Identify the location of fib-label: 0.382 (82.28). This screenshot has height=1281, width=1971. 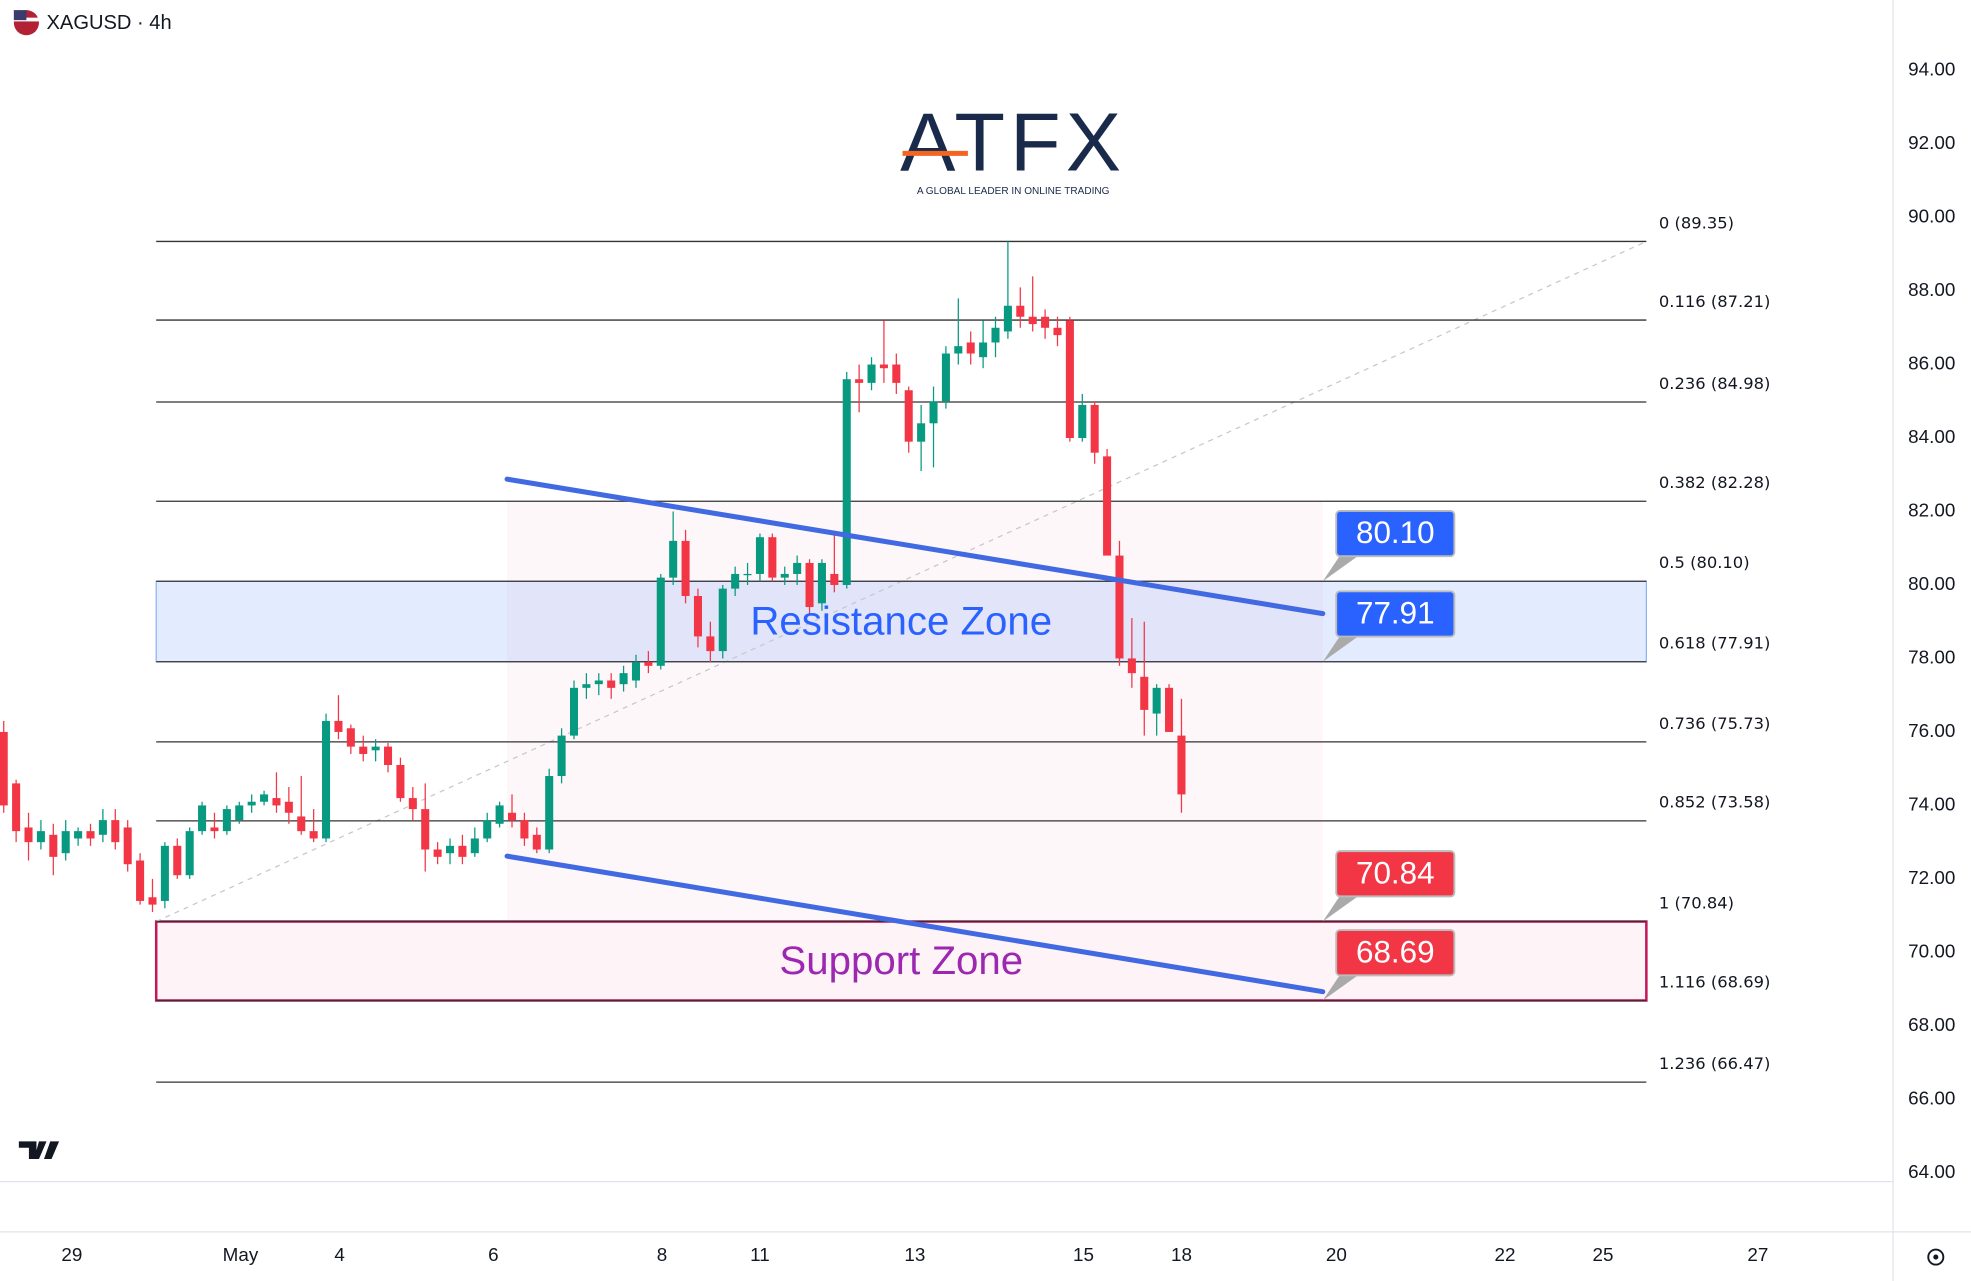
(1714, 482).